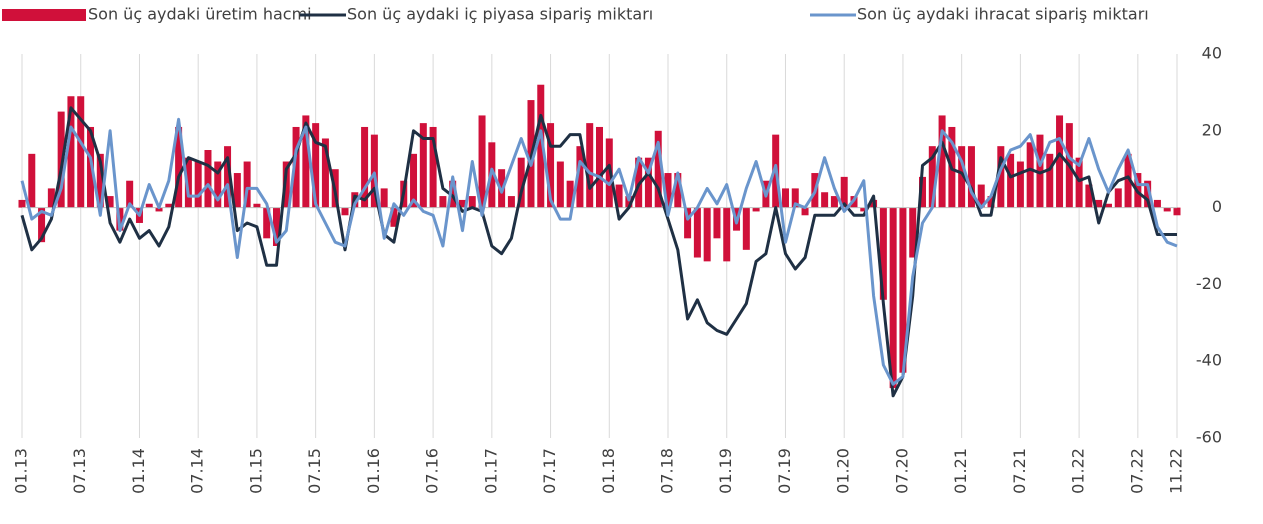 This screenshot has height=524, width=1263. What do you see at coordinates (255, 471) in the screenshot?
I see `x-tick-label: 01.15` at bounding box center [255, 471].